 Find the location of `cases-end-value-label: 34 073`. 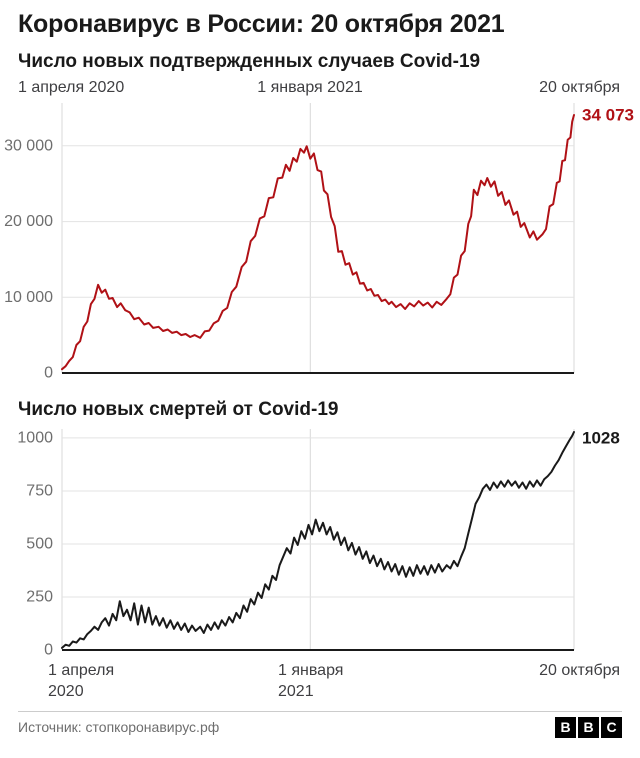

cases-end-value-label: 34 073 is located at coordinates (608, 115).